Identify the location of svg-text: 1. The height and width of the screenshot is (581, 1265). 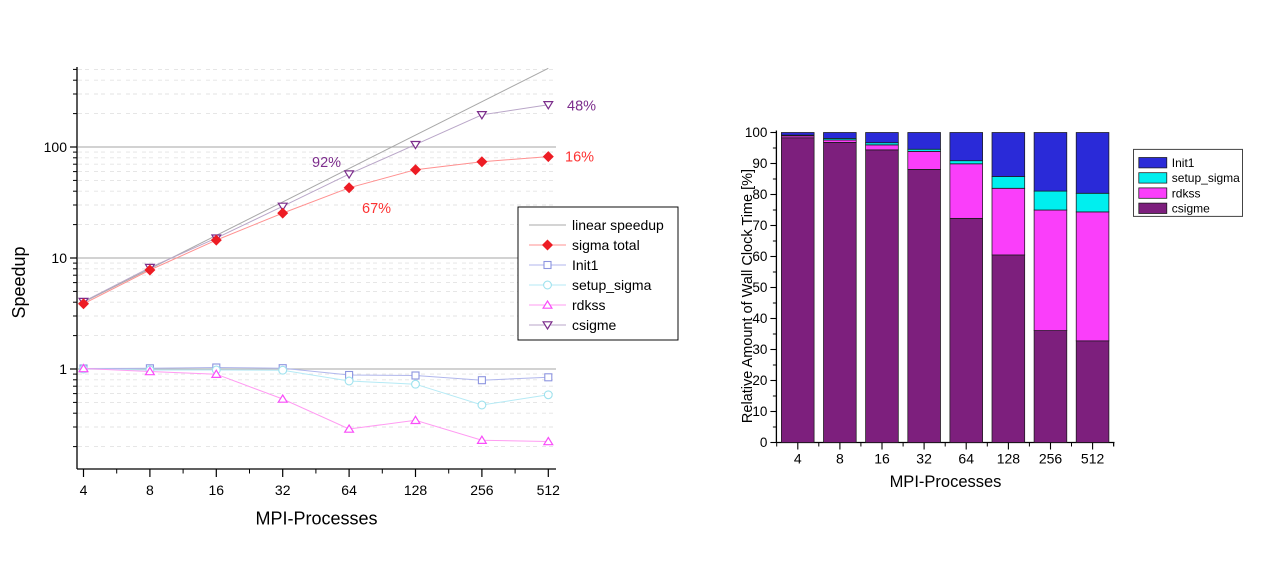
(63, 369).